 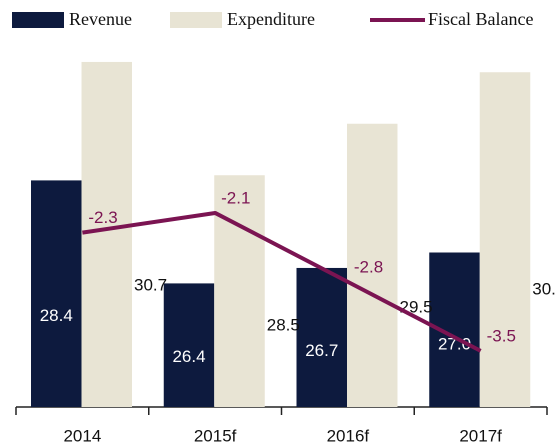 I want to click on legend-label: Revenue, so click(x=100, y=19).